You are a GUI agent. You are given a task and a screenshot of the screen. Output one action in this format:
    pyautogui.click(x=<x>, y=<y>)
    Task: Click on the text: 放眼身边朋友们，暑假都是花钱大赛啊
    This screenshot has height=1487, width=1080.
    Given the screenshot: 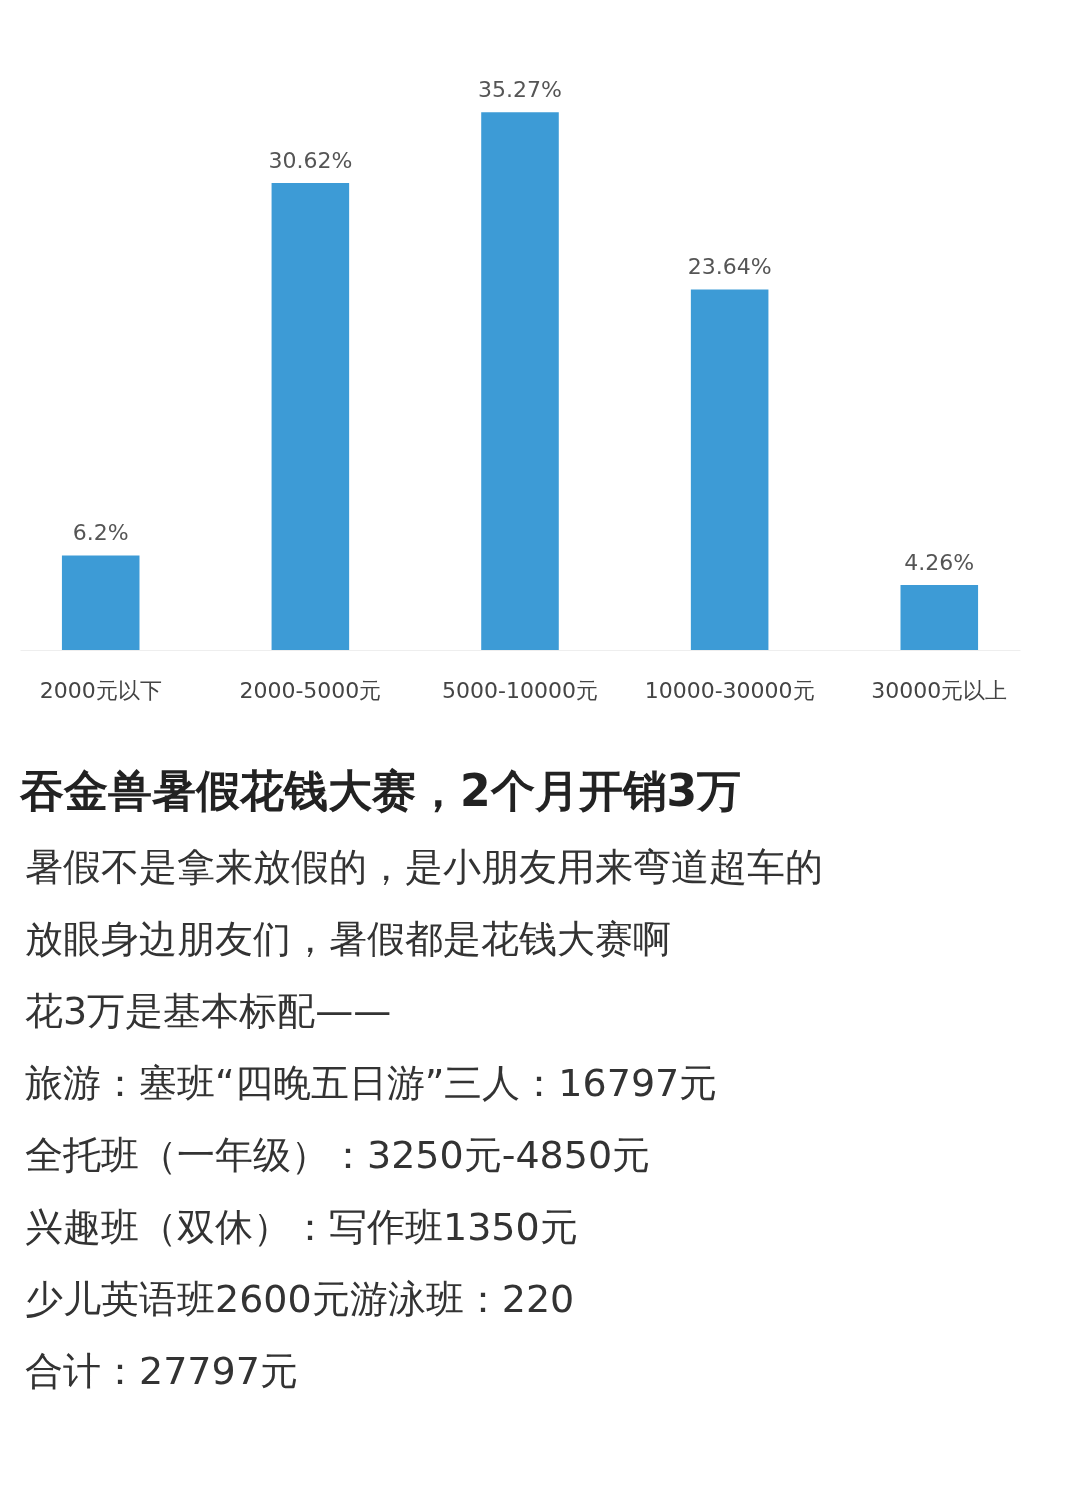 What is the action you would take?
    pyautogui.click(x=348, y=939)
    